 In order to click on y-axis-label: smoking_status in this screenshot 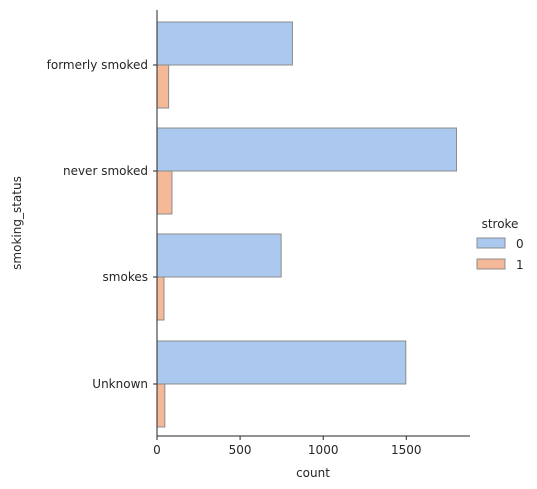, I will do `click(17, 223)`.